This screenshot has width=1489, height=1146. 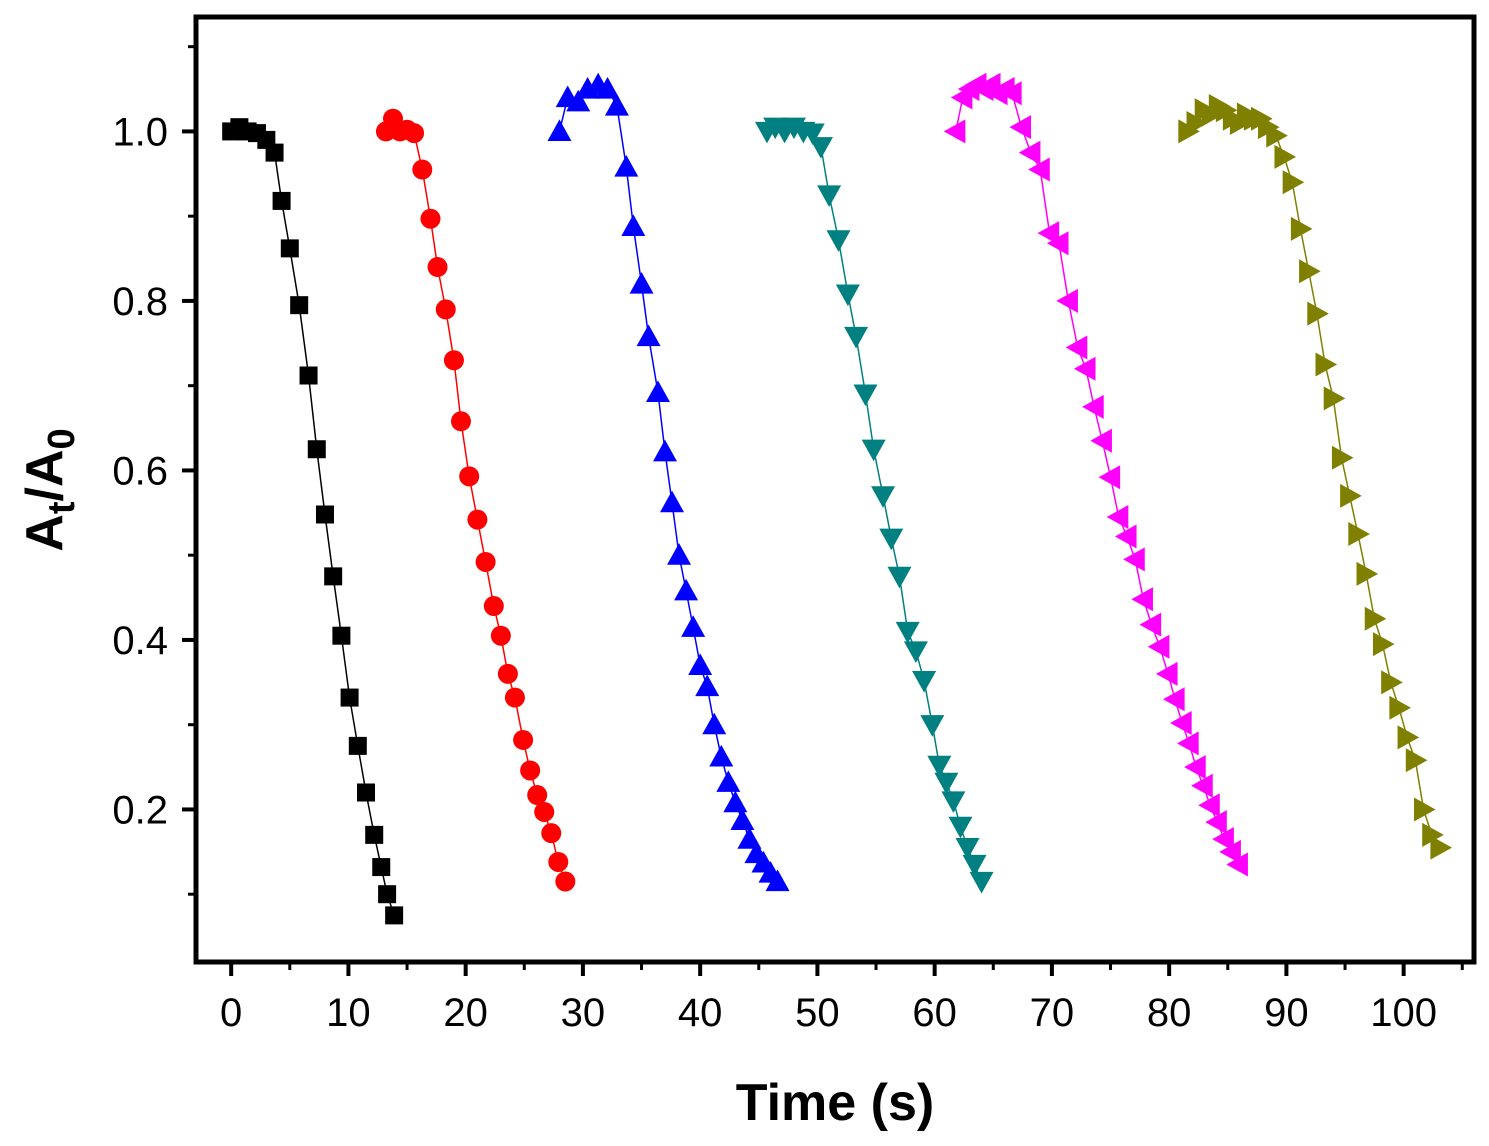 What do you see at coordinates (348, 1013) in the screenshot?
I see `x-tick-label: 10` at bounding box center [348, 1013].